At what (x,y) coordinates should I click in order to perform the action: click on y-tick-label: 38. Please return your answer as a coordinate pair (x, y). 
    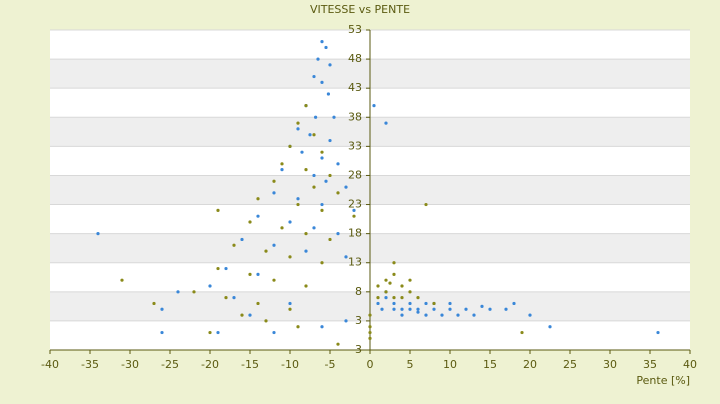
    Looking at the image, I should click on (355, 116).